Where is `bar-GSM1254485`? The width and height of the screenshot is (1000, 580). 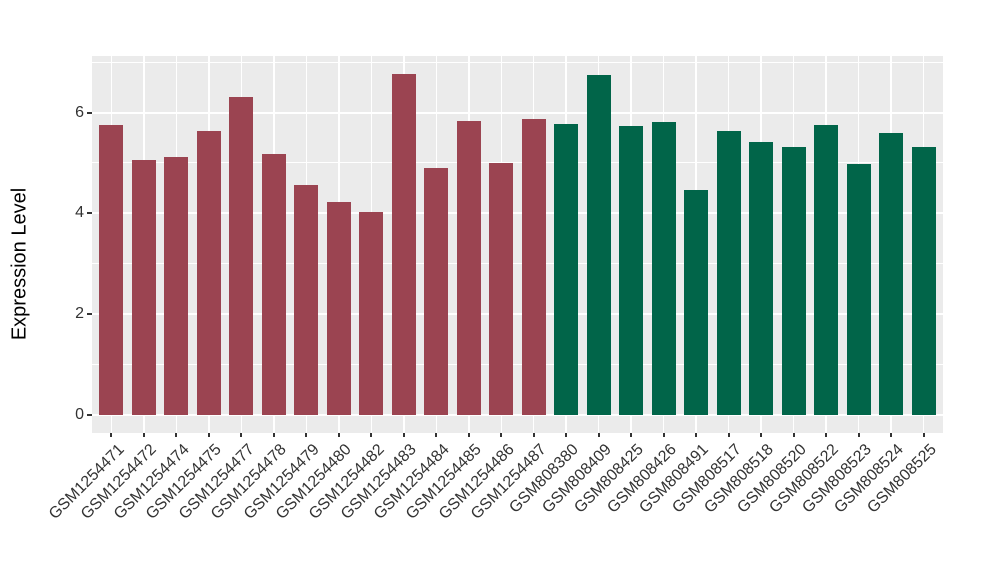 bar-GSM1254485 is located at coordinates (469, 268).